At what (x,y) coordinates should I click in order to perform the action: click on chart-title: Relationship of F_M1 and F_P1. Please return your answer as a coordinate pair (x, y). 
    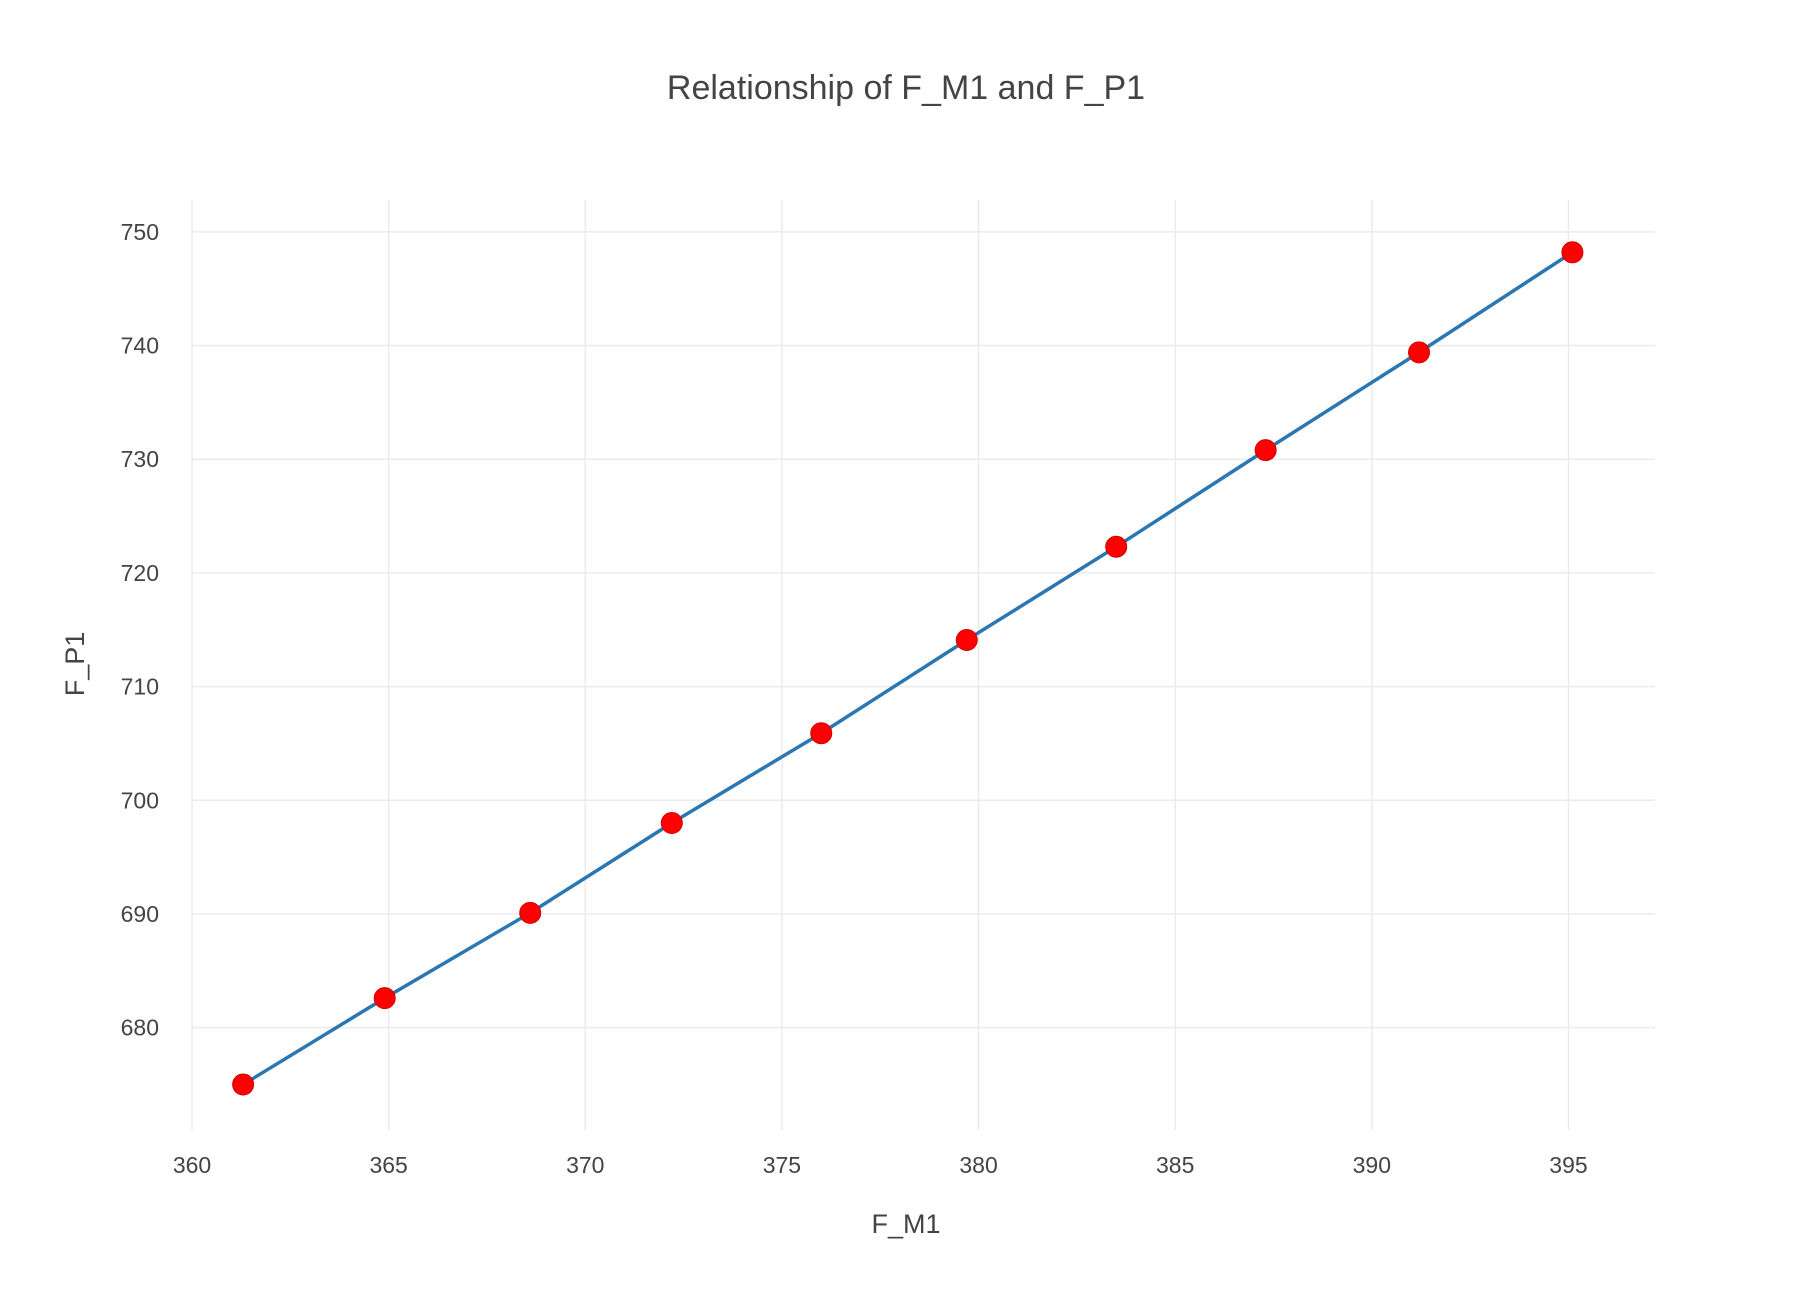
    Looking at the image, I should click on (906, 88).